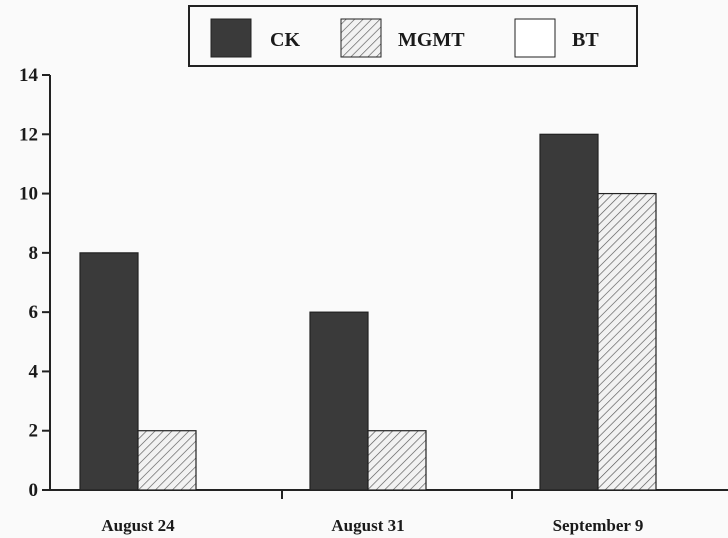 Image resolution: width=728 pixels, height=538 pixels. I want to click on legend: CK MGMT BT, so click(413, 36).